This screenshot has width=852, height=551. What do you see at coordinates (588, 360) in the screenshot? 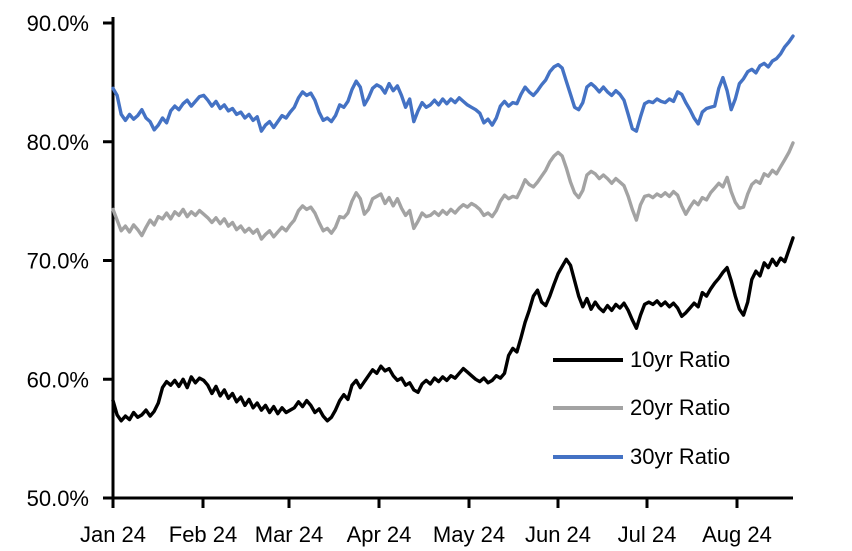
I see `legend-swatch-10yr-icon` at bounding box center [588, 360].